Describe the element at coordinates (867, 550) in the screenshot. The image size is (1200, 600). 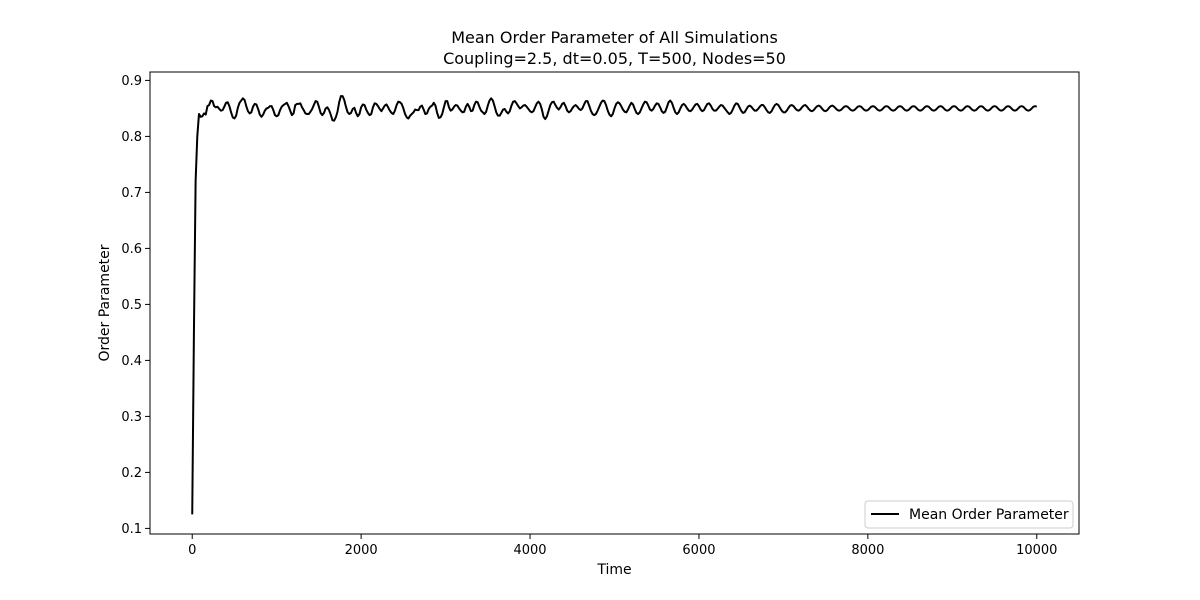
I see `x-tick-label: 8000` at that location.